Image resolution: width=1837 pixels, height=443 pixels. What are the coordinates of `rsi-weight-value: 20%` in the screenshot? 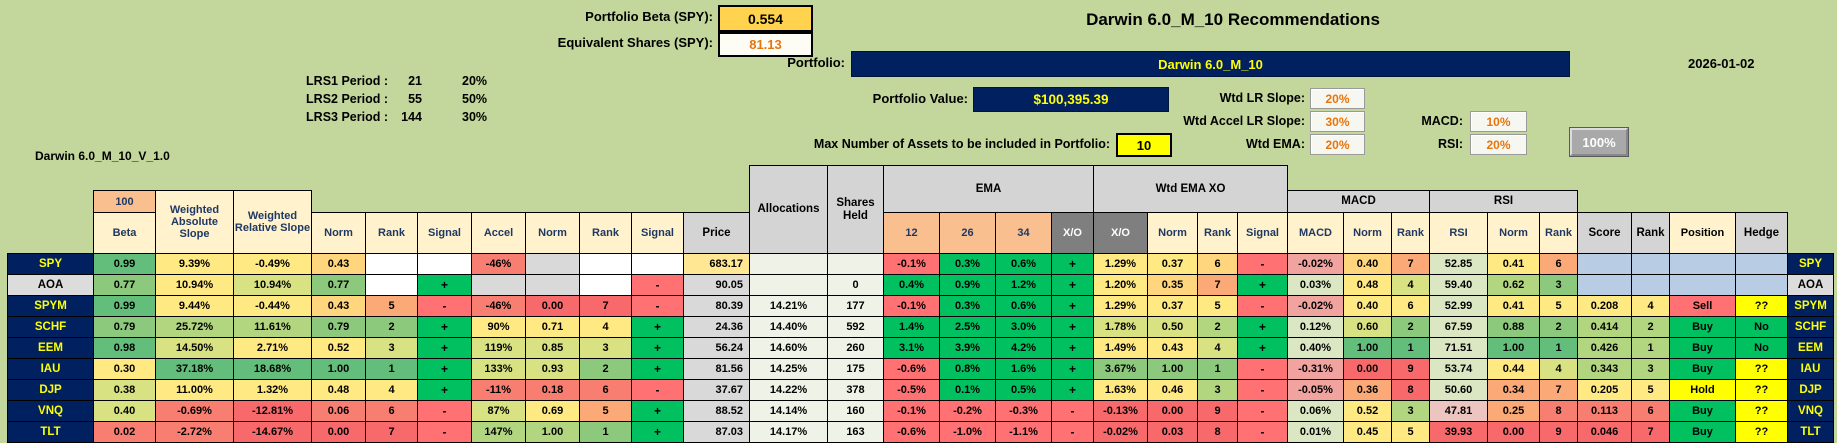 It's located at (1498, 144).